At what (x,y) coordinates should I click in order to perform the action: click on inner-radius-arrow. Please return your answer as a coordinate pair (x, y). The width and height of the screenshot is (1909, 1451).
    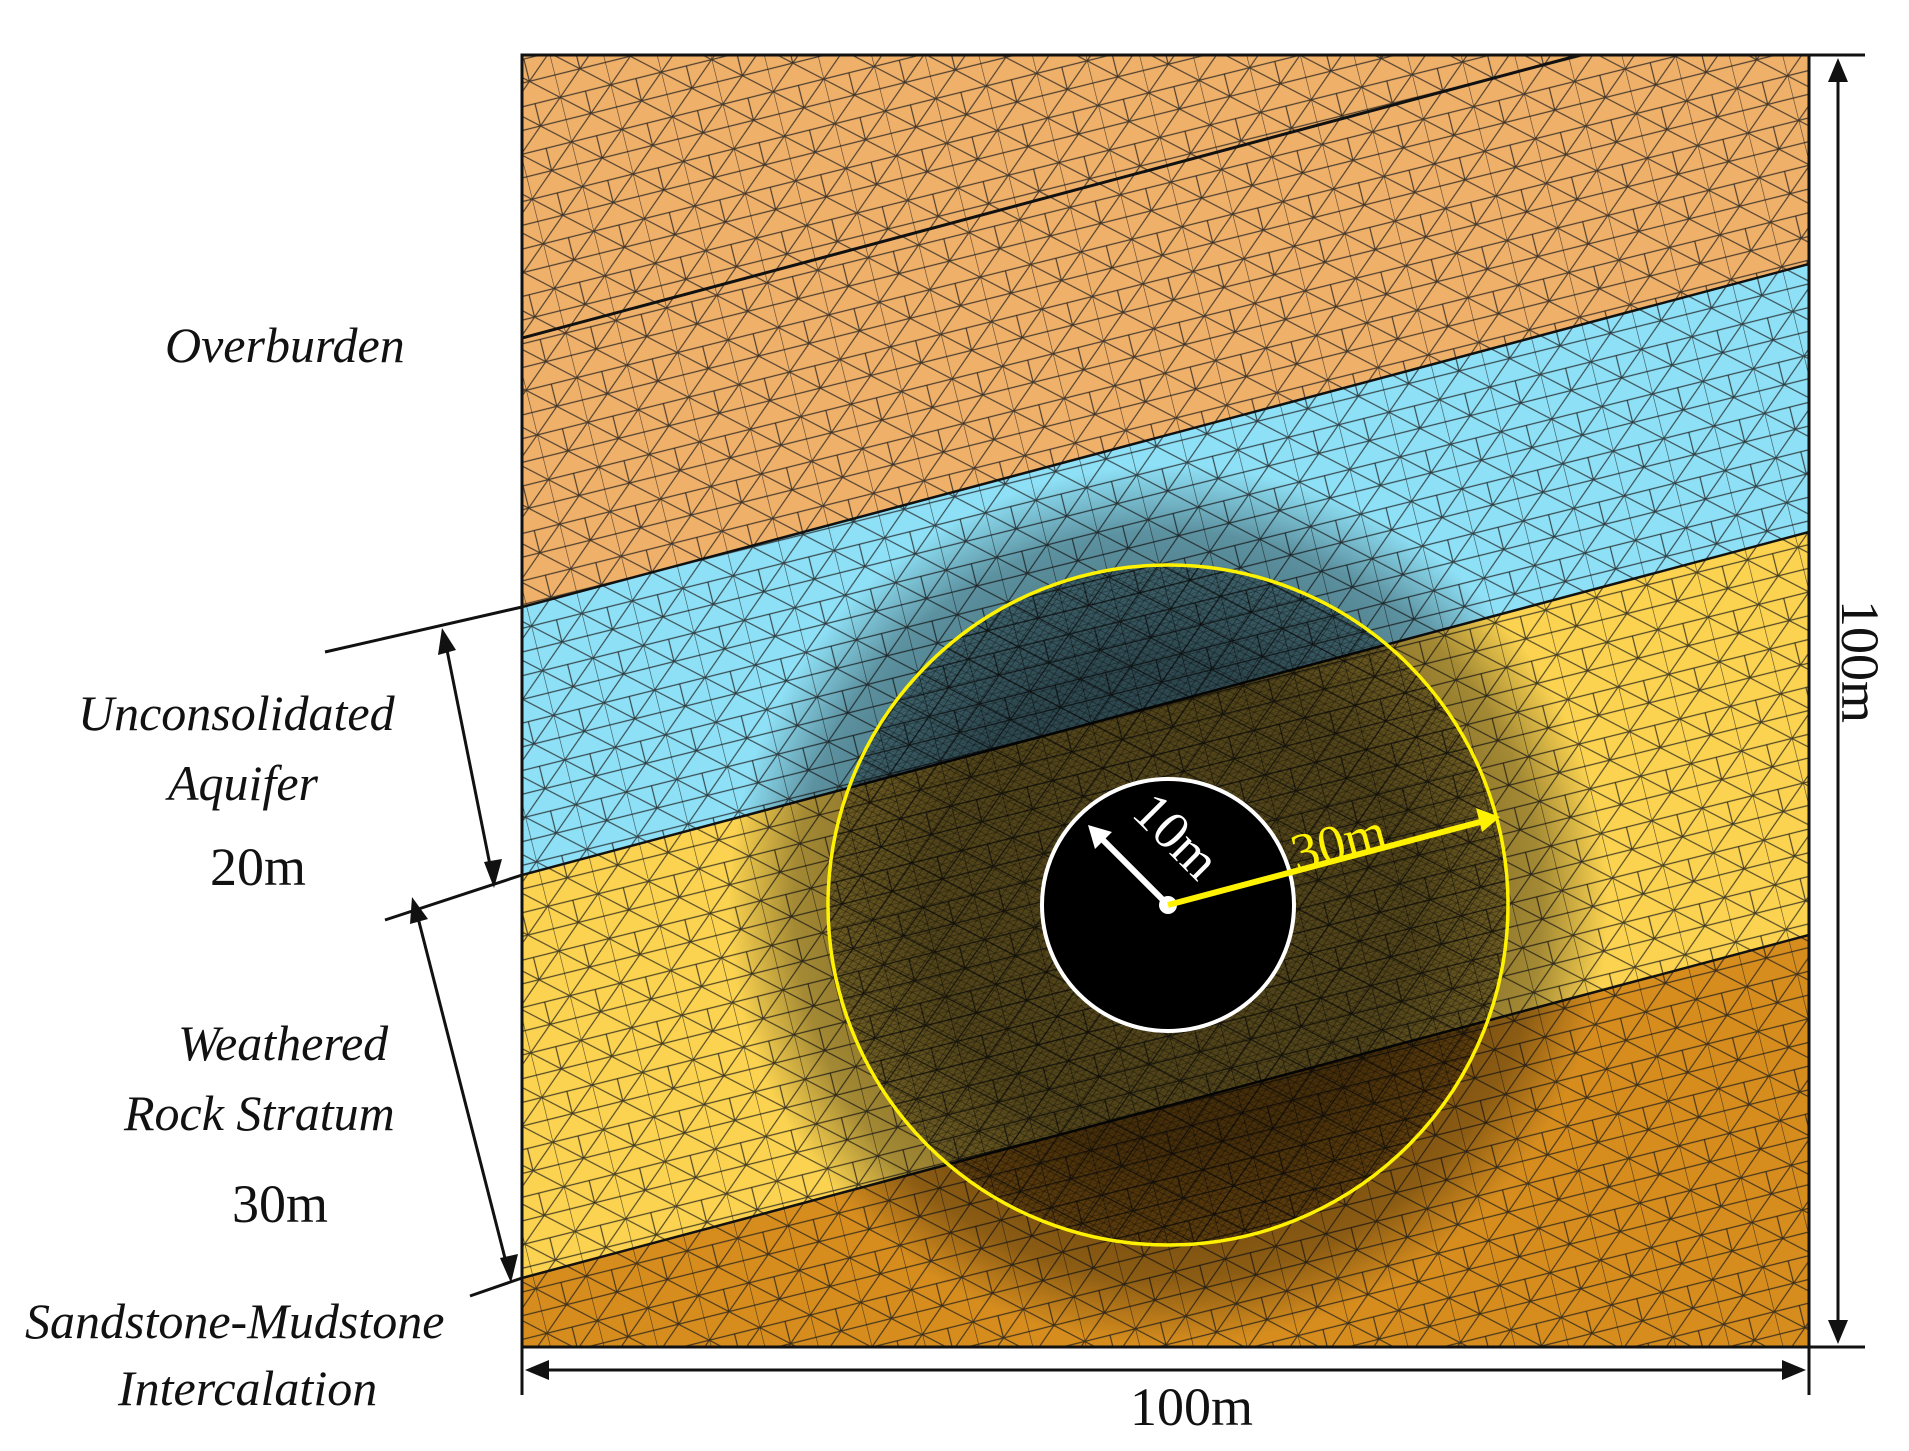
    Looking at the image, I should click on (1129, 866).